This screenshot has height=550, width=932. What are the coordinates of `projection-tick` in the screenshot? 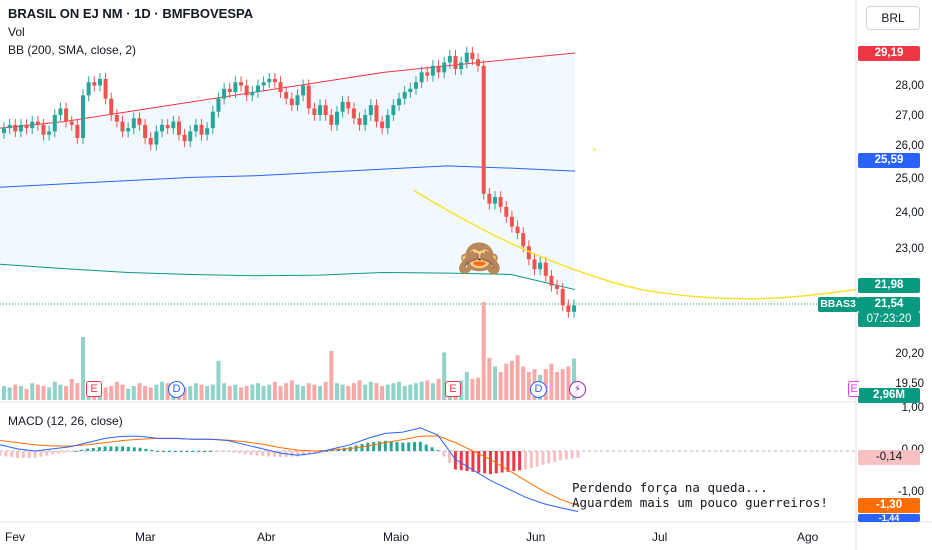 It's located at (594, 149).